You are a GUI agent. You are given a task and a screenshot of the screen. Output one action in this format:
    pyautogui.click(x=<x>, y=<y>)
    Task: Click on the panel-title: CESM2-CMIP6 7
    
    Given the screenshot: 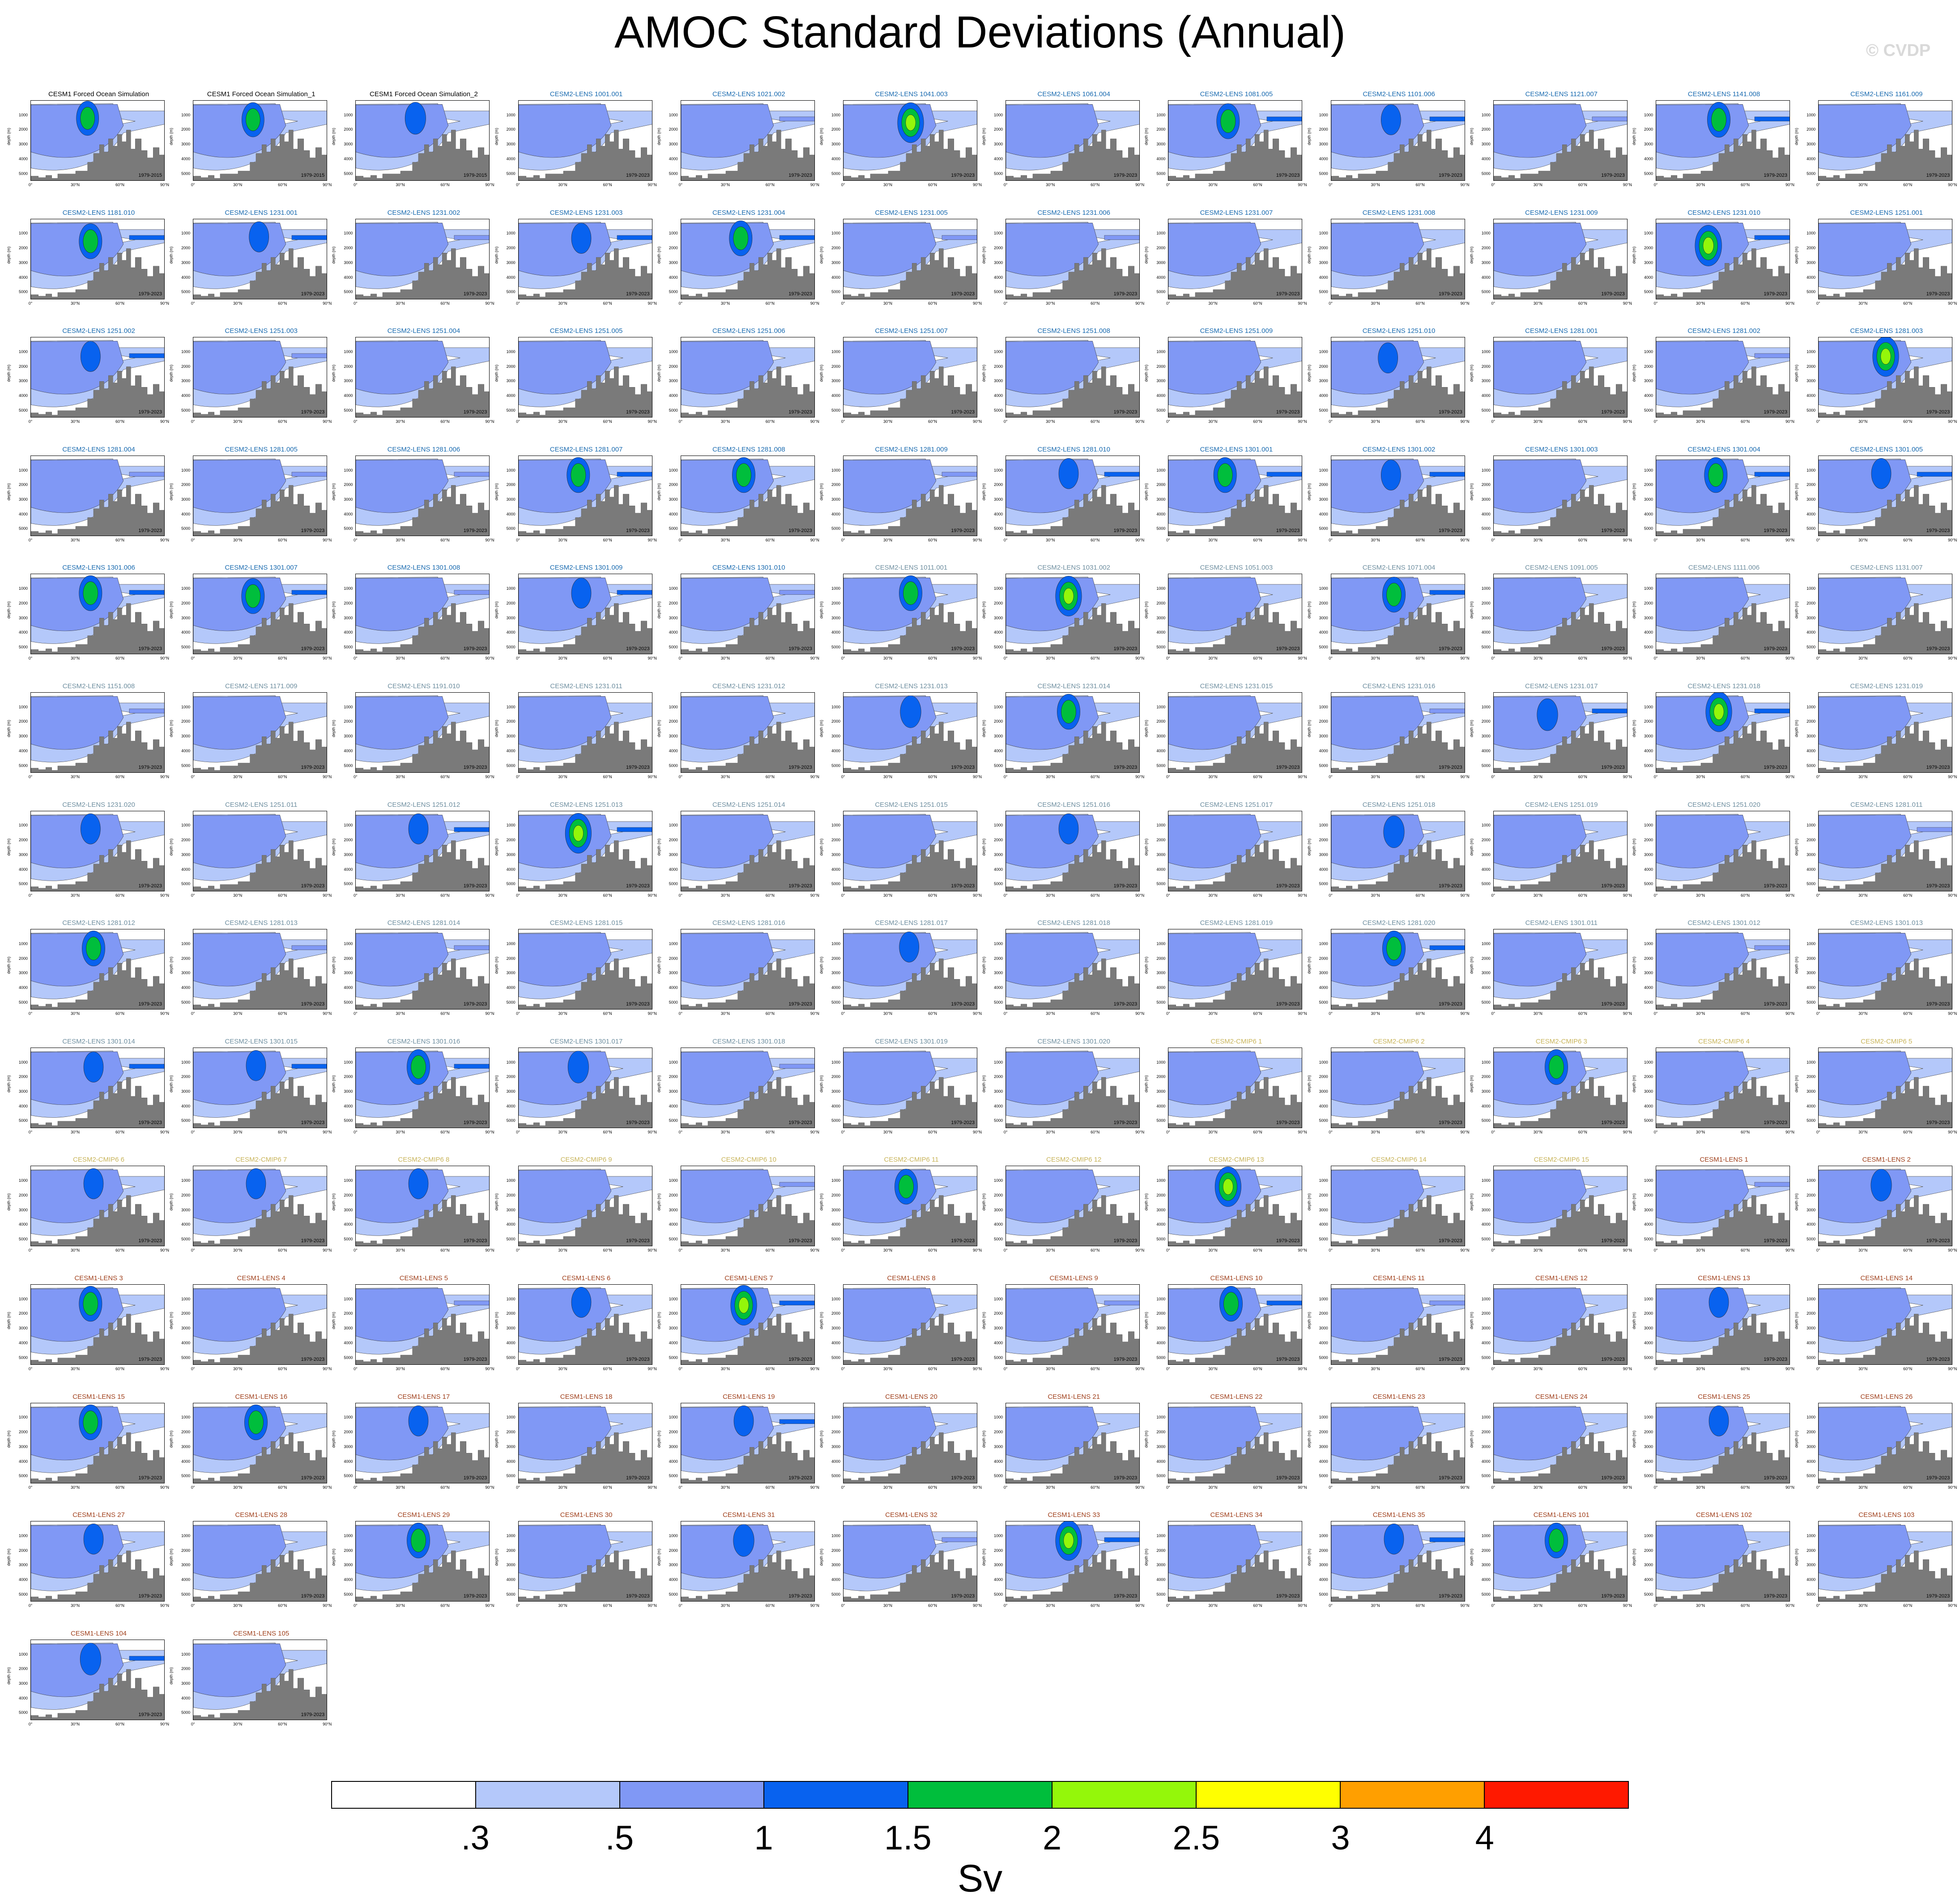 What is the action you would take?
    pyautogui.click(x=261, y=1160)
    